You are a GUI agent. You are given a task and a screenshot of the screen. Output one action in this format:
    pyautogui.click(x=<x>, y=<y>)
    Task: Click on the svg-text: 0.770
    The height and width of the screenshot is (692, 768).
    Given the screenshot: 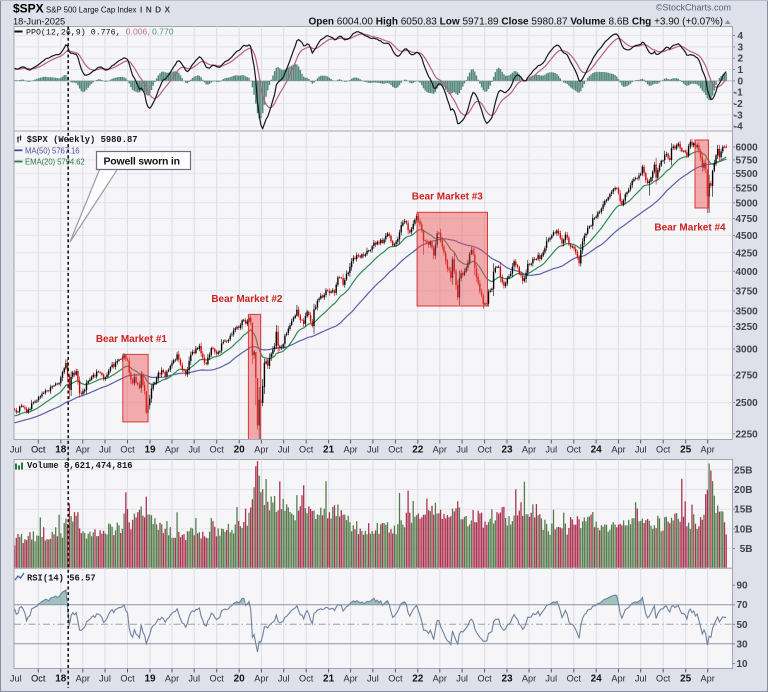 What is the action you would take?
    pyautogui.click(x=163, y=32)
    